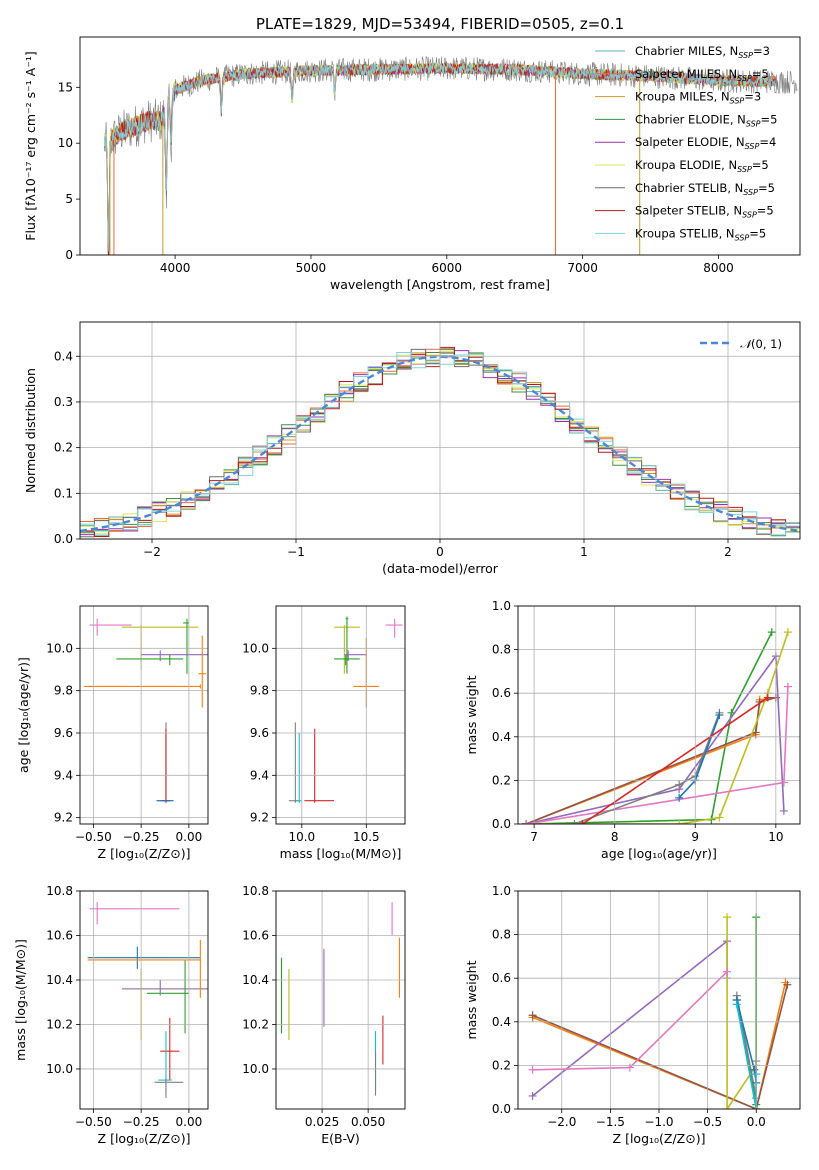  I want to click on x-tick-label: −1, so click(296, 552).